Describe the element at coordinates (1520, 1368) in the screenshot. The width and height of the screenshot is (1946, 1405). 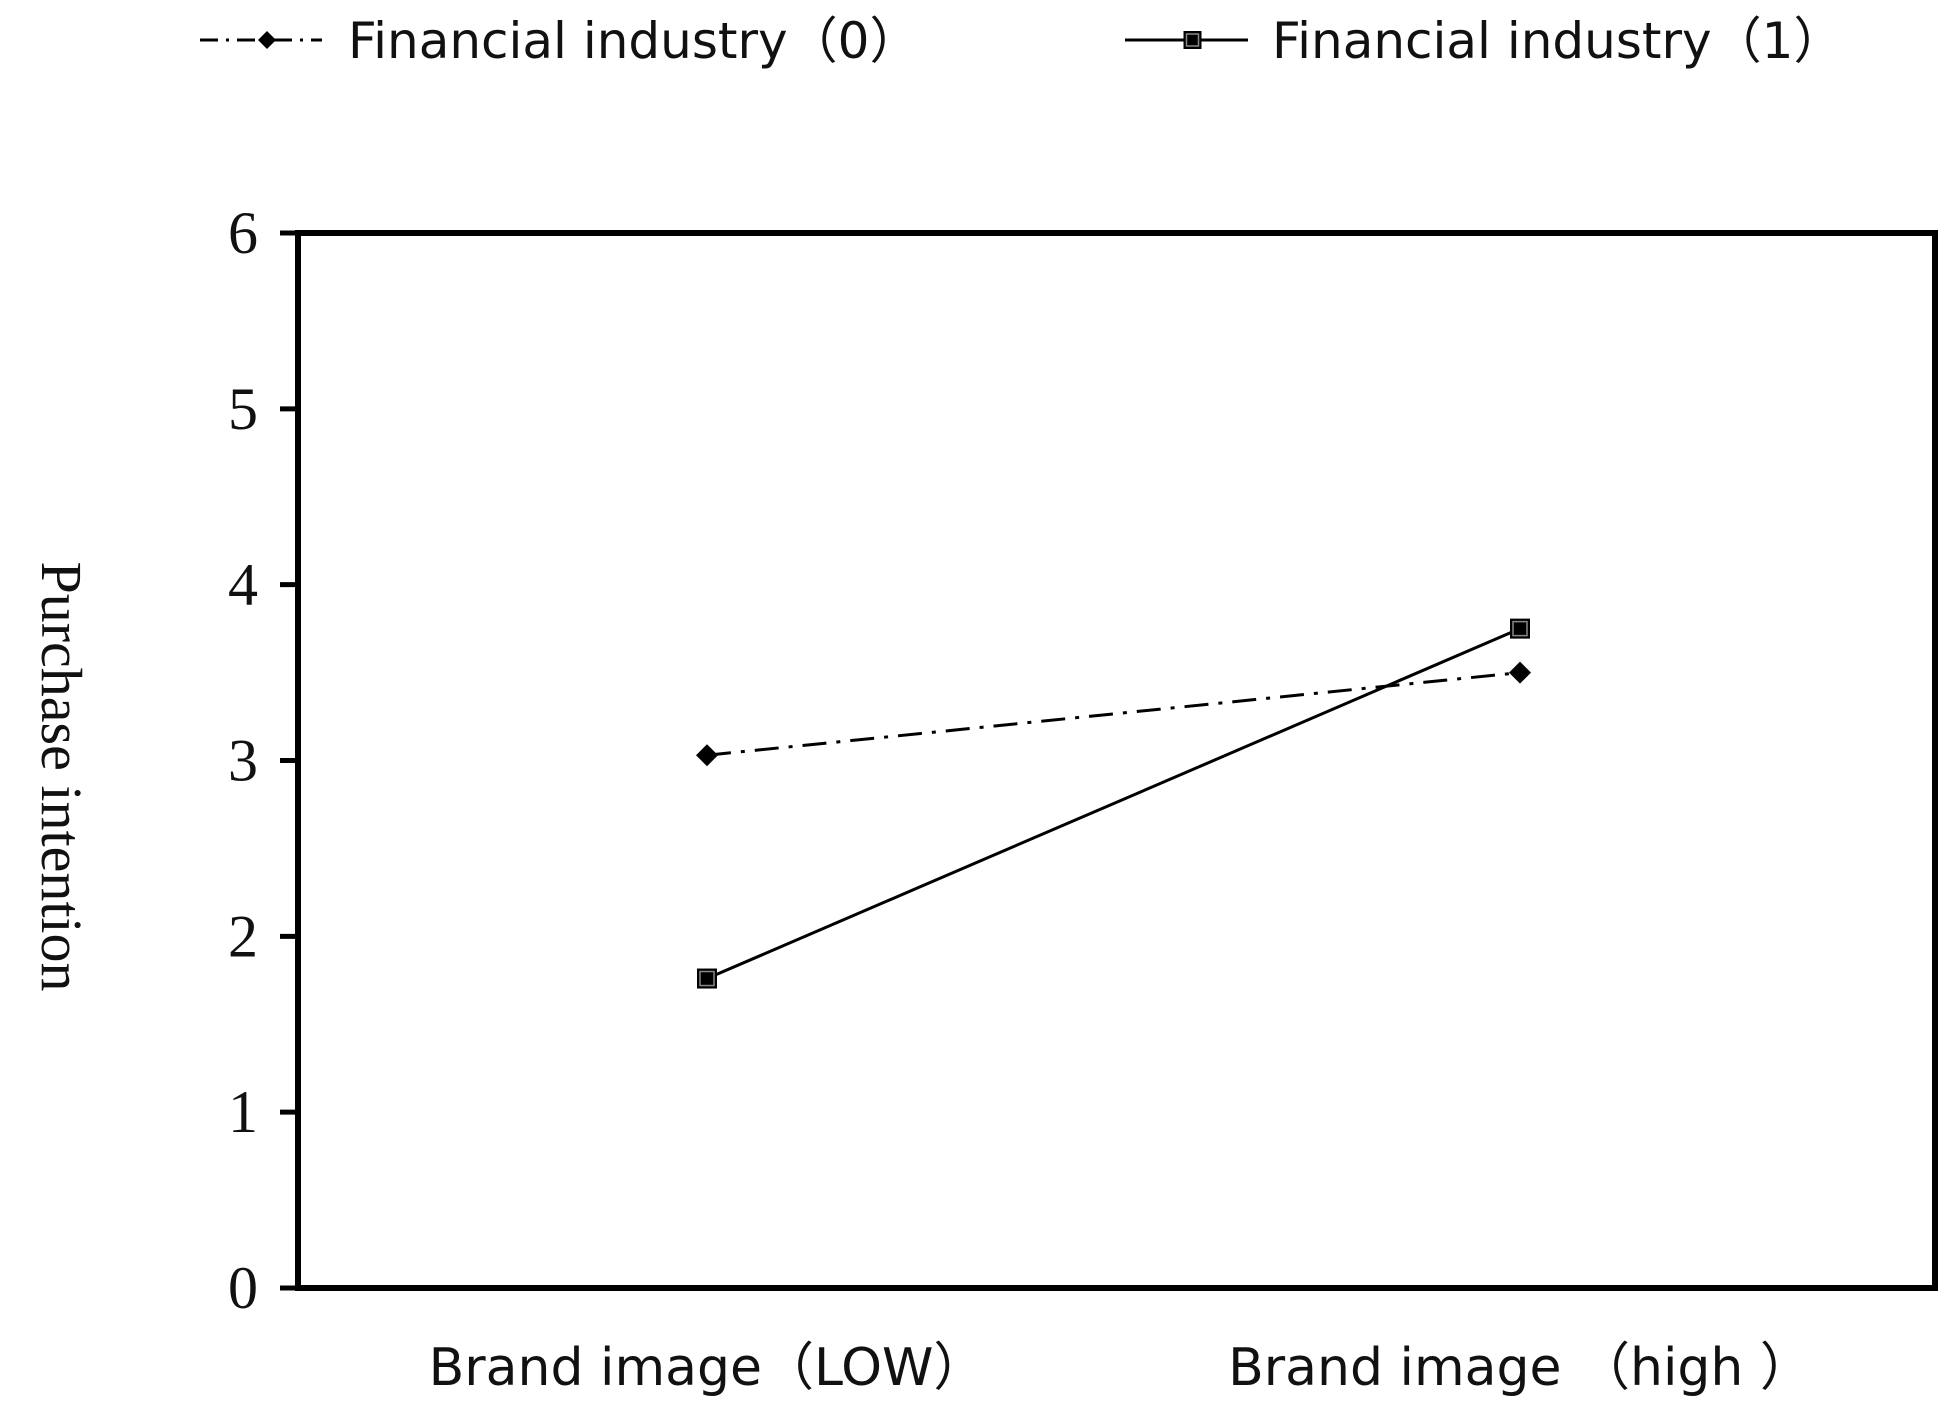
I see `x-category-label: Brand image （high ）` at that location.